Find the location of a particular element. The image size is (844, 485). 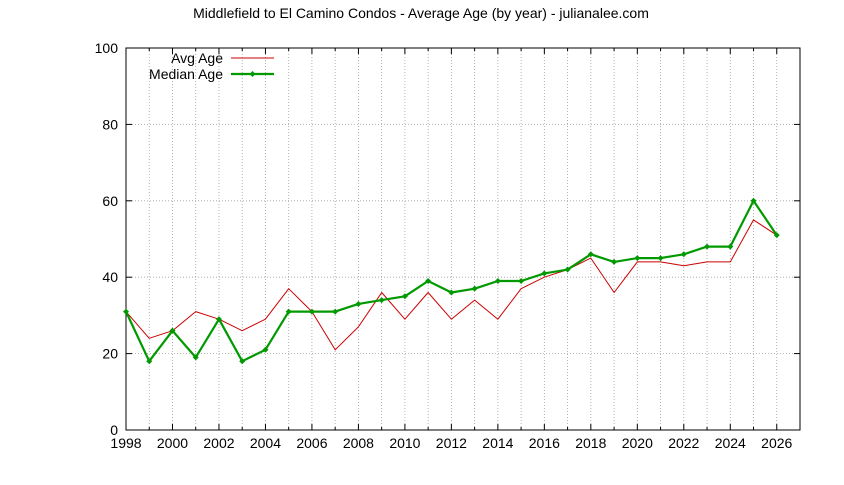

x-tick-label: 2020 is located at coordinates (637, 443).